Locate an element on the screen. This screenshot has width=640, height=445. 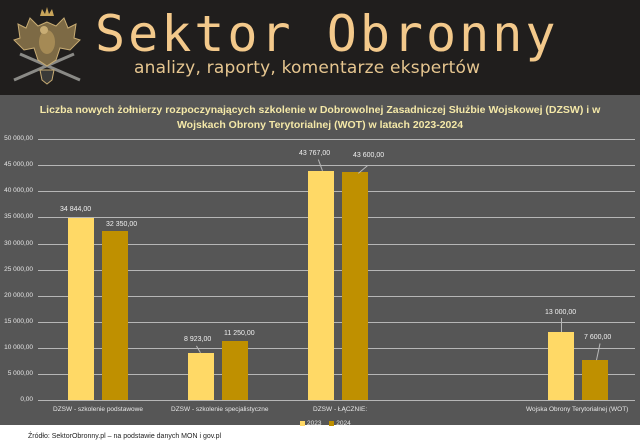
bar-2023-szkolenie-podstawowe is located at coordinates (81, 309).